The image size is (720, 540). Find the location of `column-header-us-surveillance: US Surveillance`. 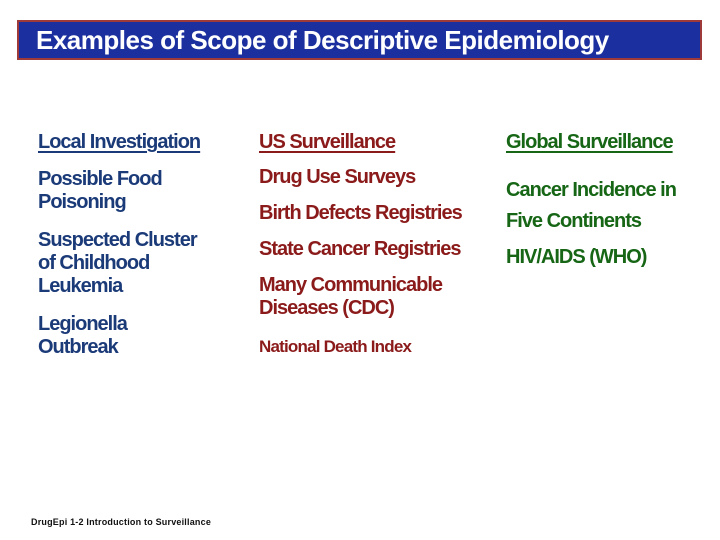

column-header-us-surveillance: US Surveillance is located at coordinates (327, 142).